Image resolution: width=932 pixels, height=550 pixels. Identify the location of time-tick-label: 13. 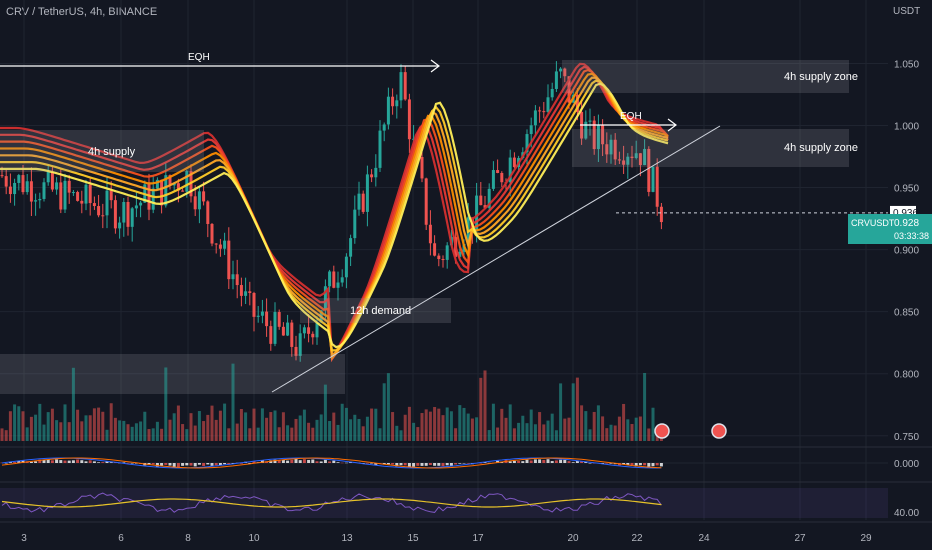
(347, 538).